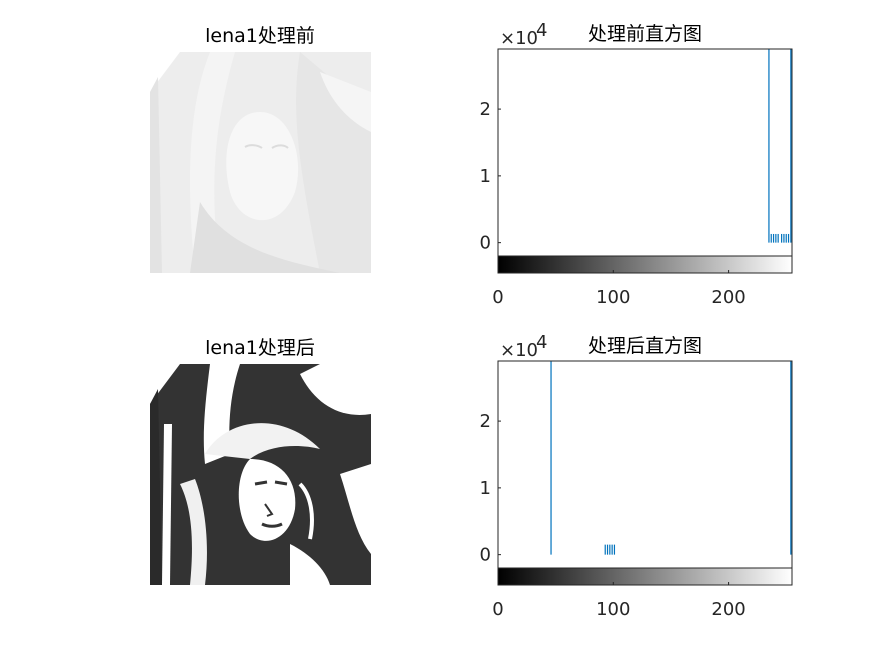 The width and height of the screenshot is (875, 656). I want to click on lena-image-before, so click(260, 162).